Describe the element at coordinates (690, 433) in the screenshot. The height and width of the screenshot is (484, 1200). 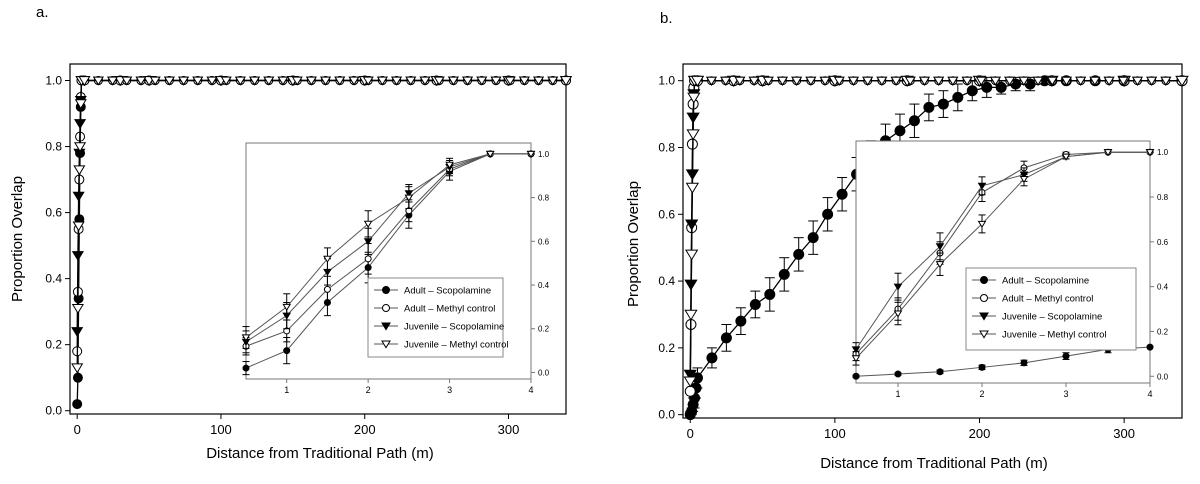
I see `x-tick-label: 0` at that location.